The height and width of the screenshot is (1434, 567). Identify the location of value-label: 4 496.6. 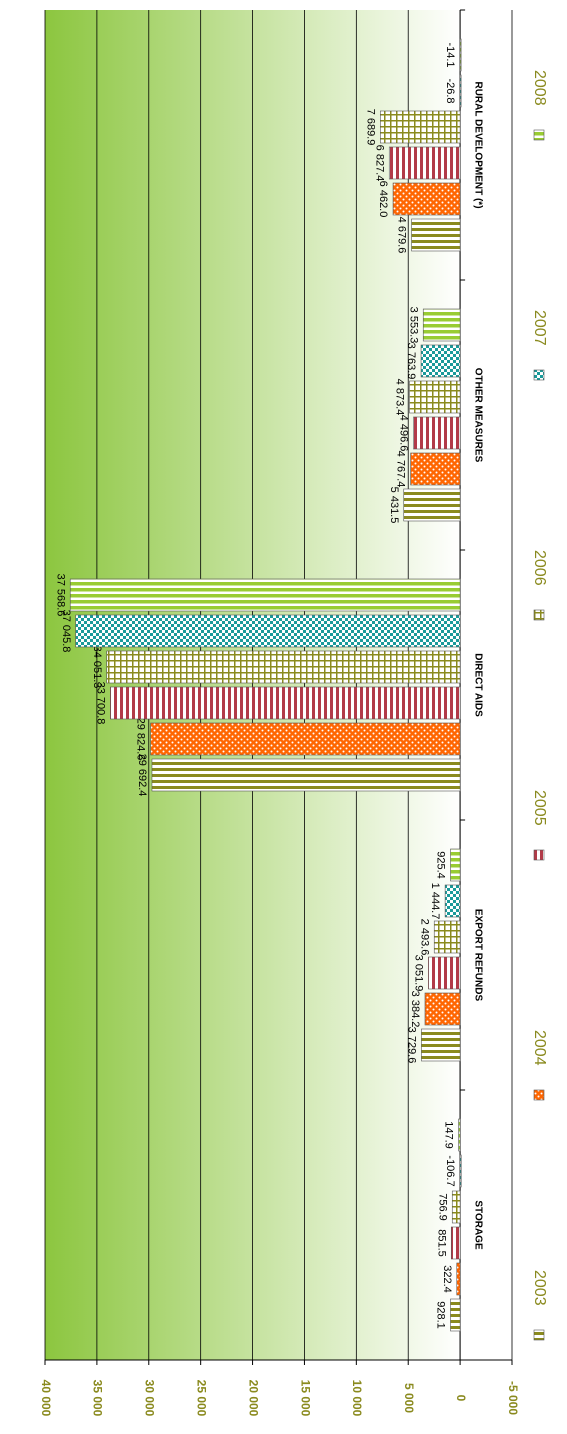
(404, 433).